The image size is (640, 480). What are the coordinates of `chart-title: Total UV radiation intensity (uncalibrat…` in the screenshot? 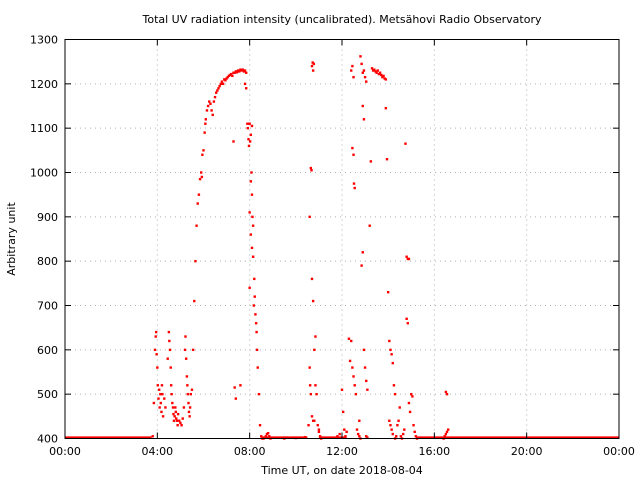 It's located at (342, 19).